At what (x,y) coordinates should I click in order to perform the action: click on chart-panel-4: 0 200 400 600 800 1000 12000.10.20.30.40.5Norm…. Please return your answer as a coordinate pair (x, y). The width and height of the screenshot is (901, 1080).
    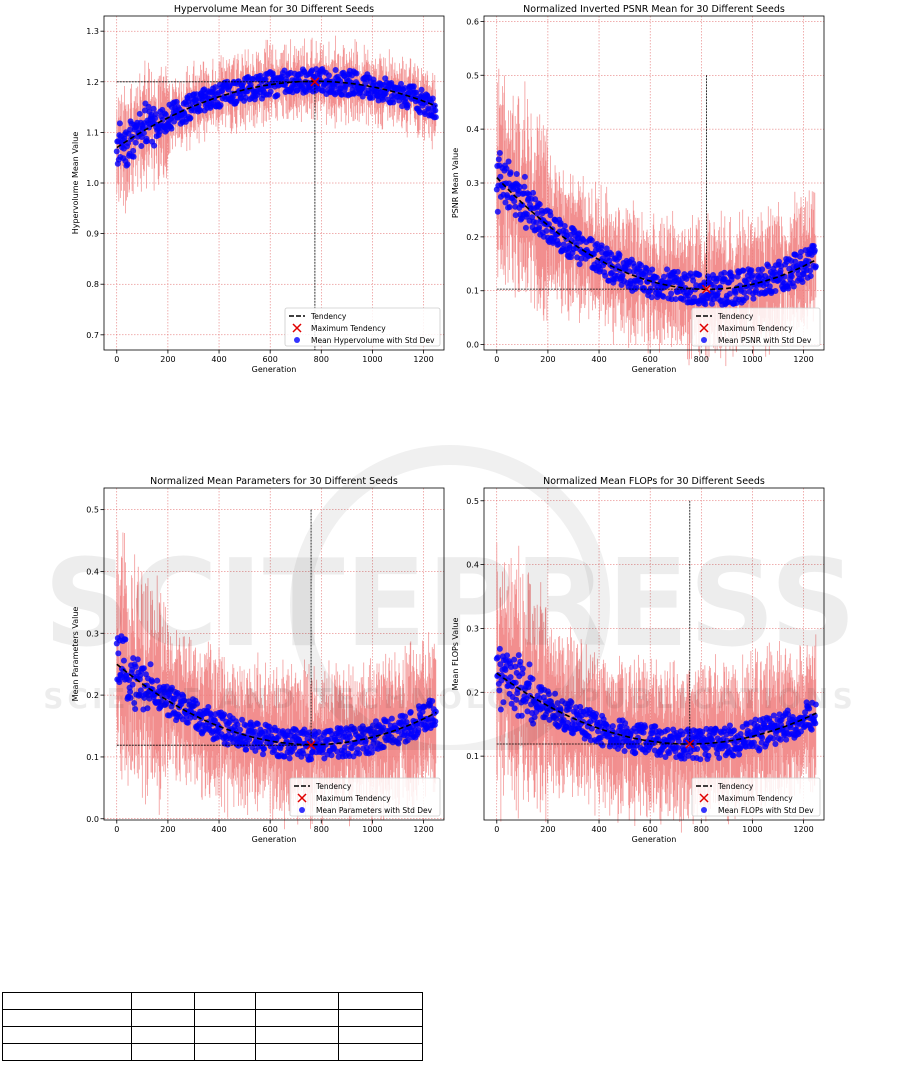
    Looking at the image, I should click on (638, 660).